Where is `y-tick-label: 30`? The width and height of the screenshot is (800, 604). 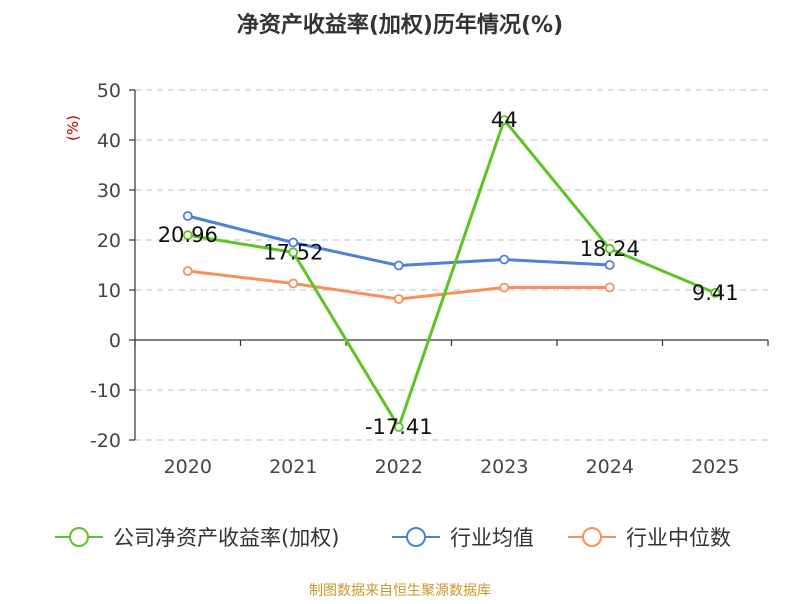 y-tick-label: 30 is located at coordinates (109, 191).